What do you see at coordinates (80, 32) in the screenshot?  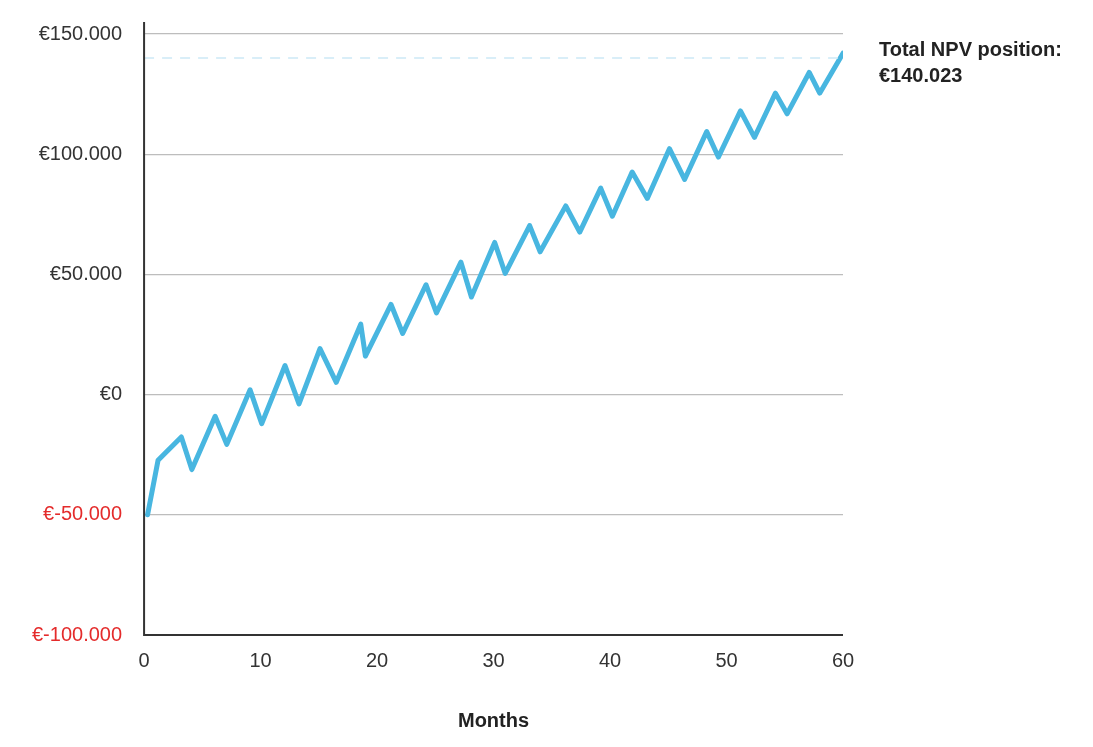 I see `y-tick-label: €150.000` at bounding box center [80, 32].